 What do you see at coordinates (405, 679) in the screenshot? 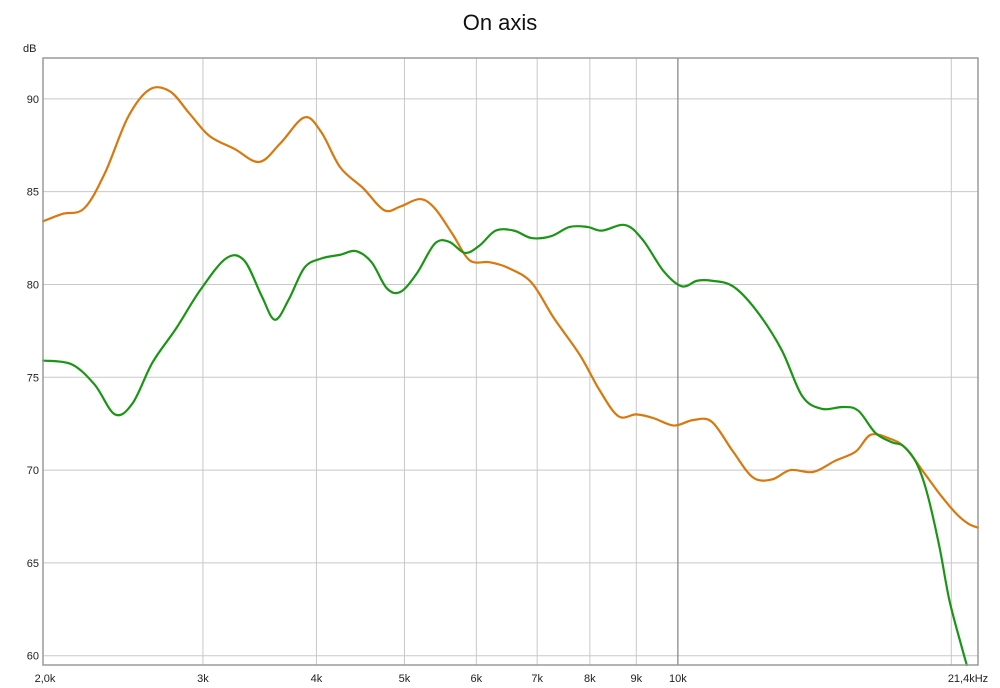
I see `x-tick-label: 5k` at bounding box center [405, 679].